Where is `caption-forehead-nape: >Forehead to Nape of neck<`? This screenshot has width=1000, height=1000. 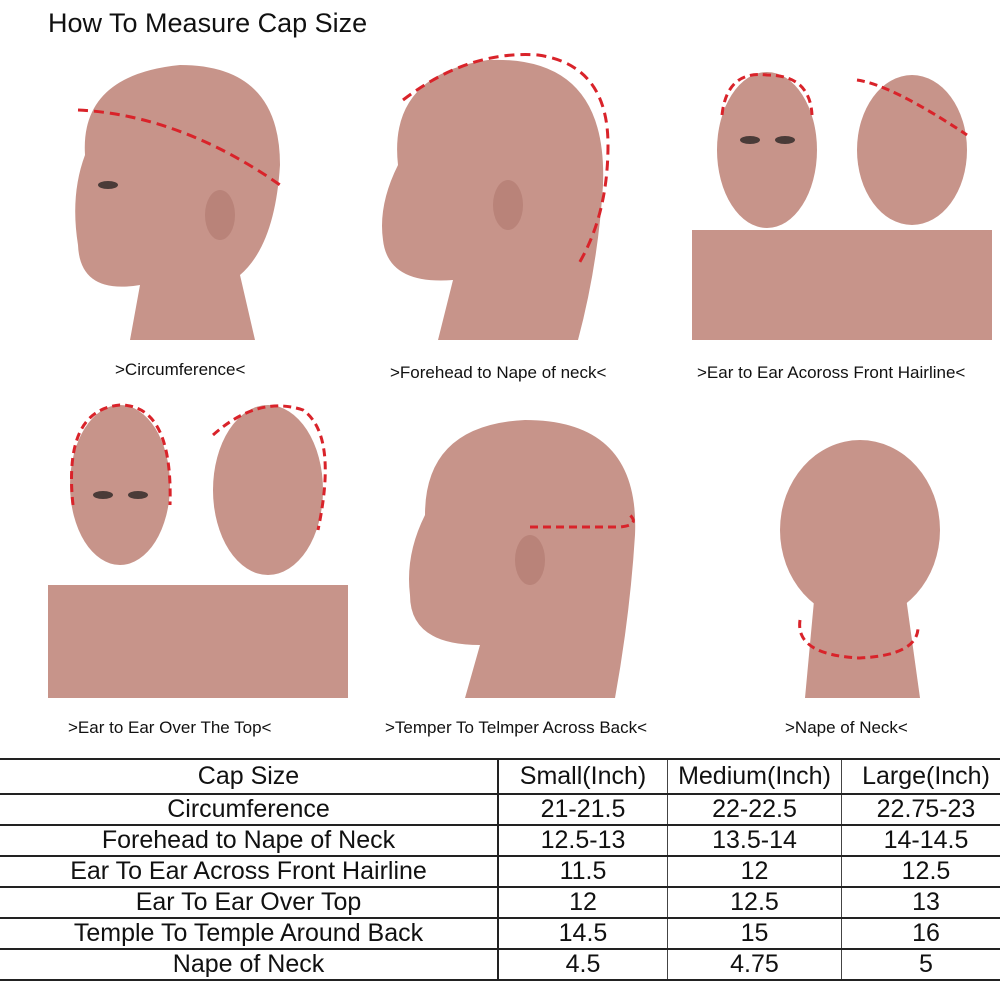
caption-forehead-nape: >Forehead to Nape of neck< is located at coordinates (498, 372).